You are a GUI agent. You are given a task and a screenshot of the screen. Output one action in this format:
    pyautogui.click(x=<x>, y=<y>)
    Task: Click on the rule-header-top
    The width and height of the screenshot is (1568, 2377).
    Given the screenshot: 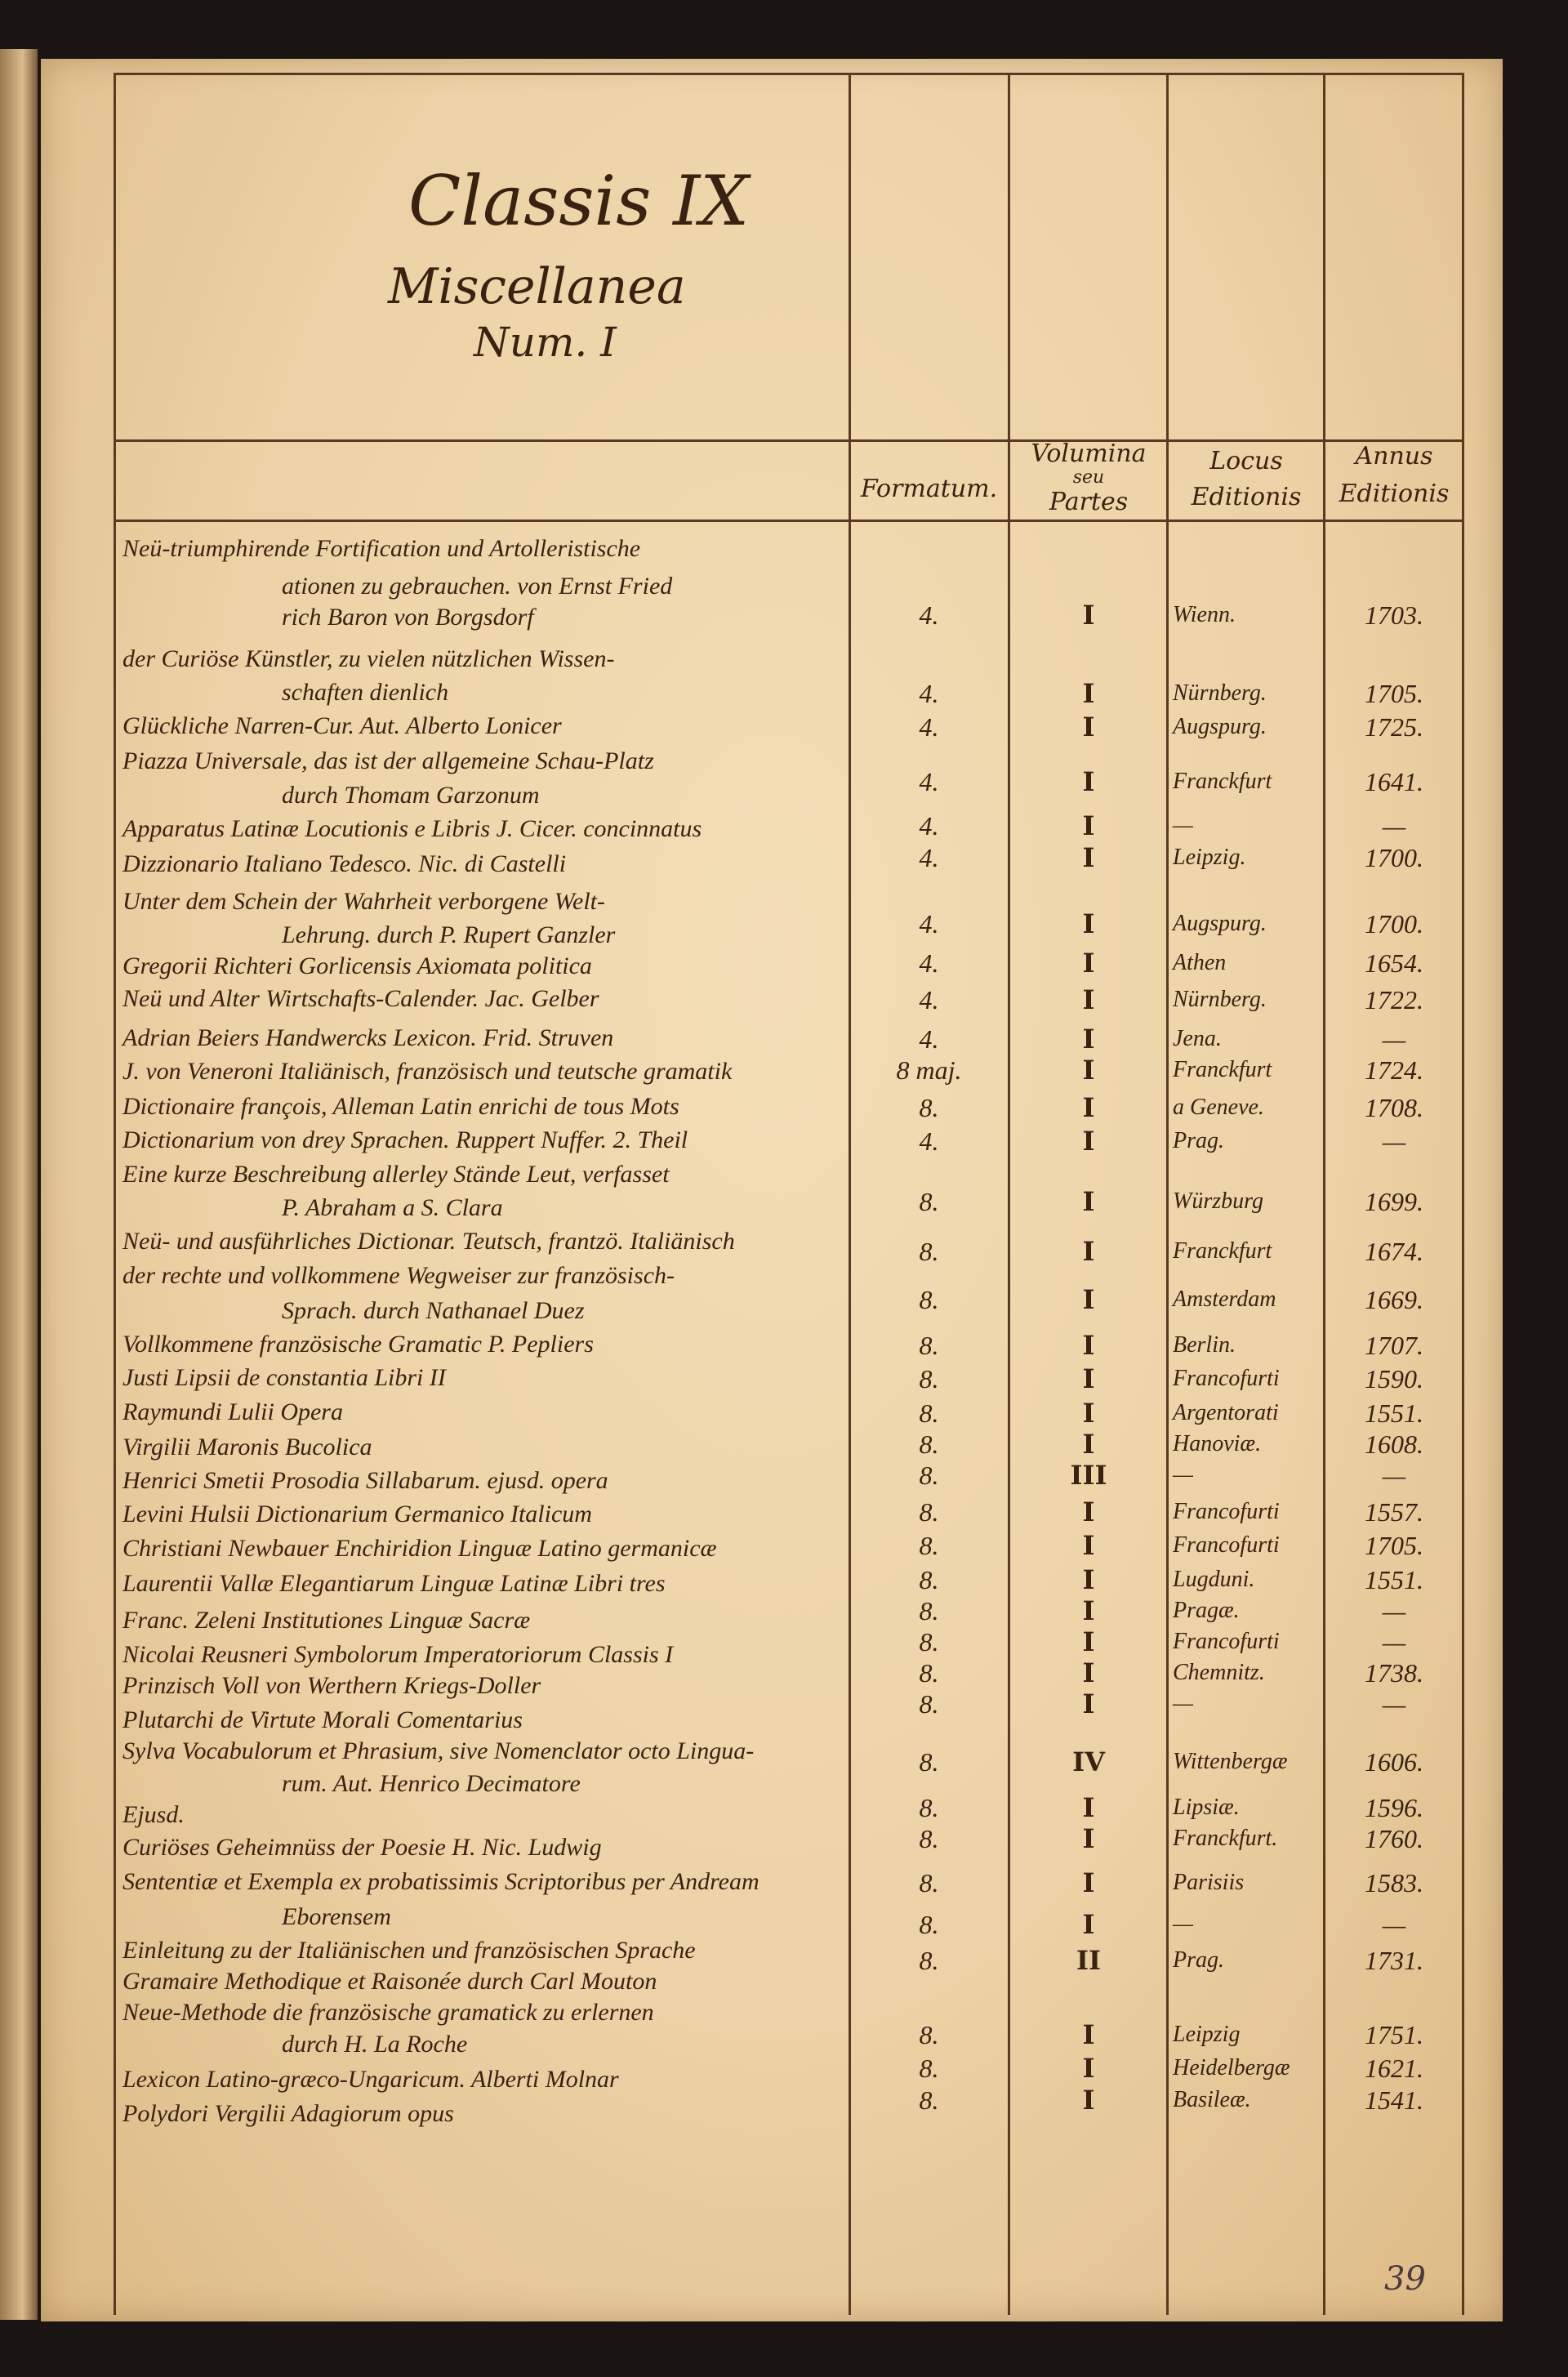 What is the action you would take?
    pyautogui.click(x=788, y=440)
    